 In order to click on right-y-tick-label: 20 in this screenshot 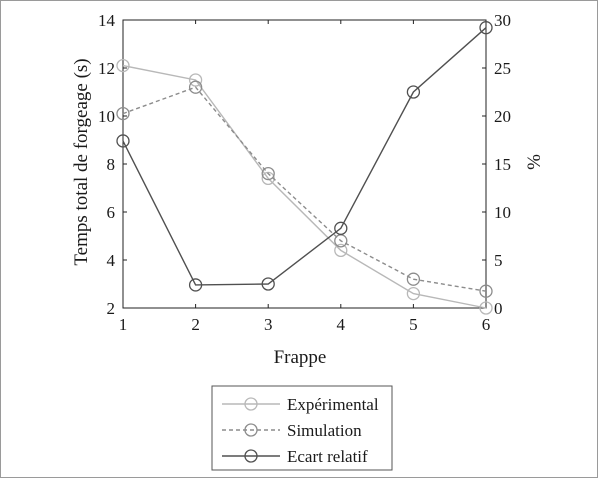, I will do `click(502, 116)`.